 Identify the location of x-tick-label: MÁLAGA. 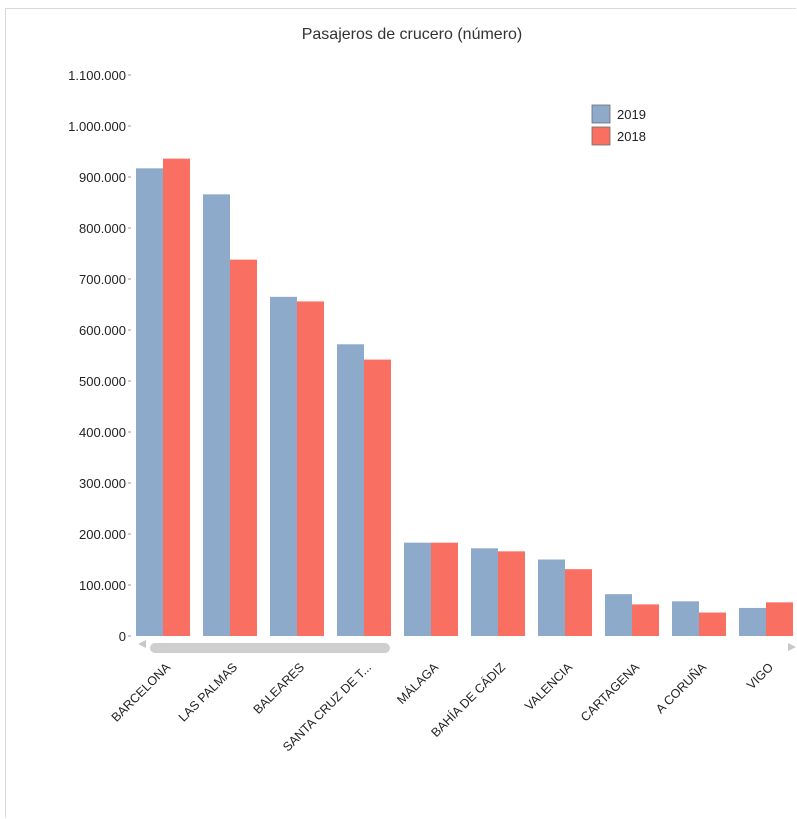
(418, 683).